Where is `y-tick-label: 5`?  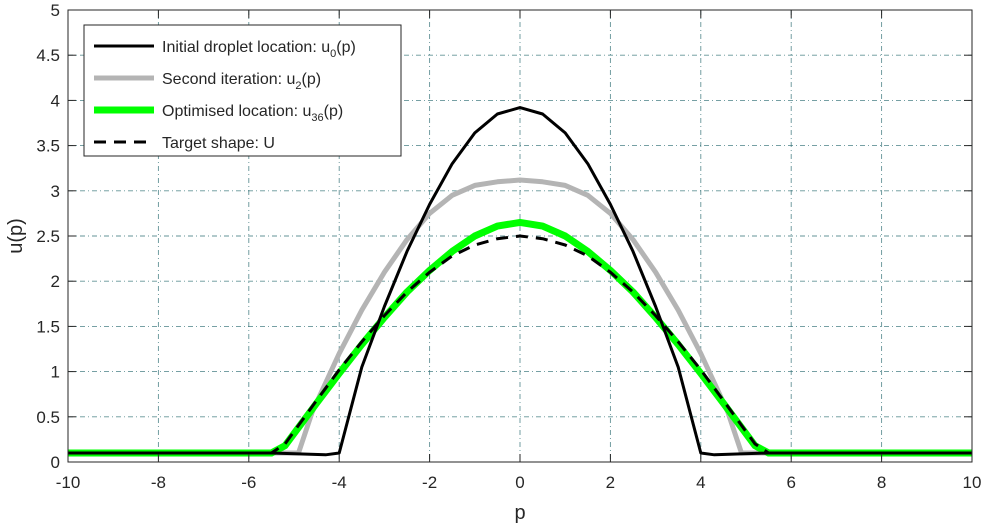
y-tick-label: 5 is located at coordinates (55, 10).